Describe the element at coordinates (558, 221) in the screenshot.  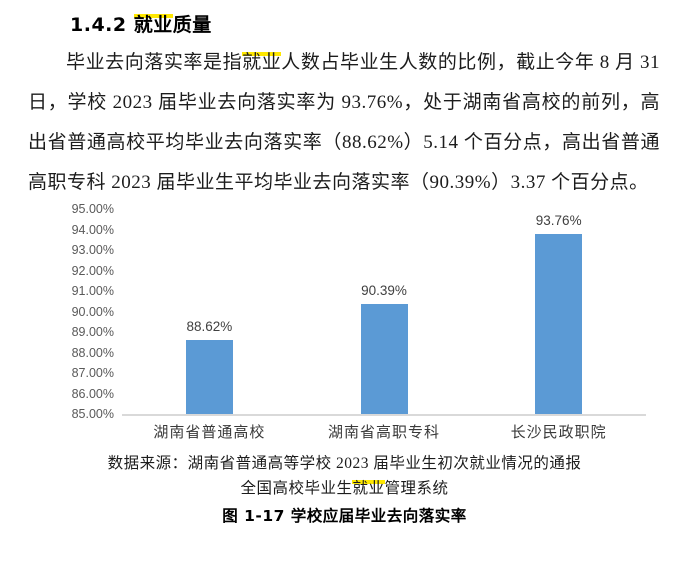
I see `bar-value-label: 93.76%` at that location.